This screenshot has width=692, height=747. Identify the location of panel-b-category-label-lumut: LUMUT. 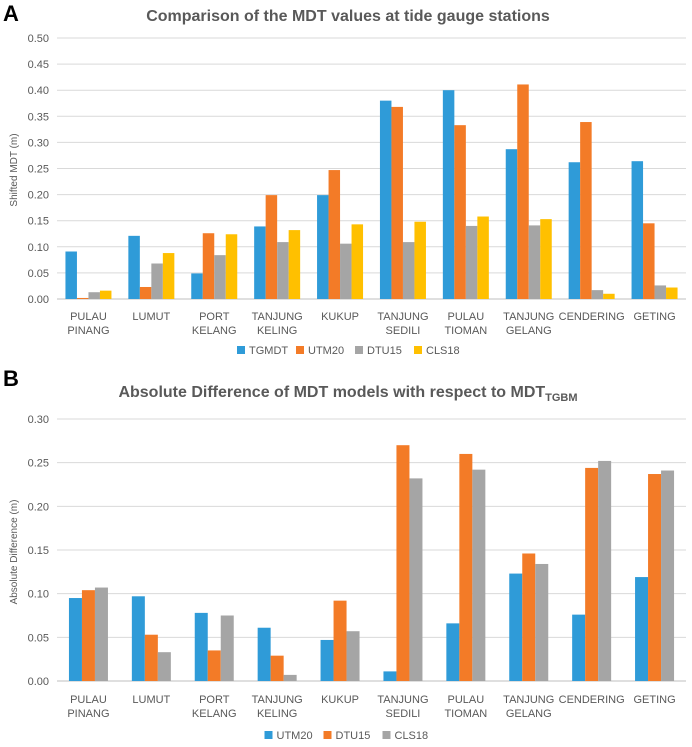
(151, 700).